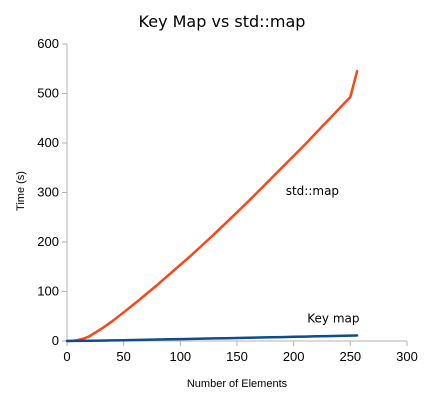 The image size is (434, 402). I want to click on x-tick-label: 250, so click(350, 356).